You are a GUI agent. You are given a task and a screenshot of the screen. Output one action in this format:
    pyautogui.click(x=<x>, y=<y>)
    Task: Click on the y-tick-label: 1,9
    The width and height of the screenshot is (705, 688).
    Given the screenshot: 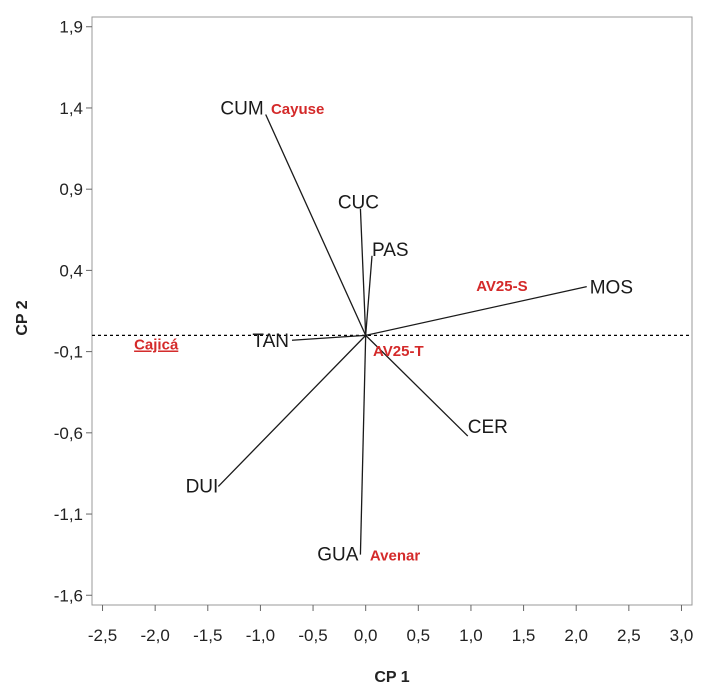 What is the action you would take?
    pyautogui.click(x=71, y=27)
    